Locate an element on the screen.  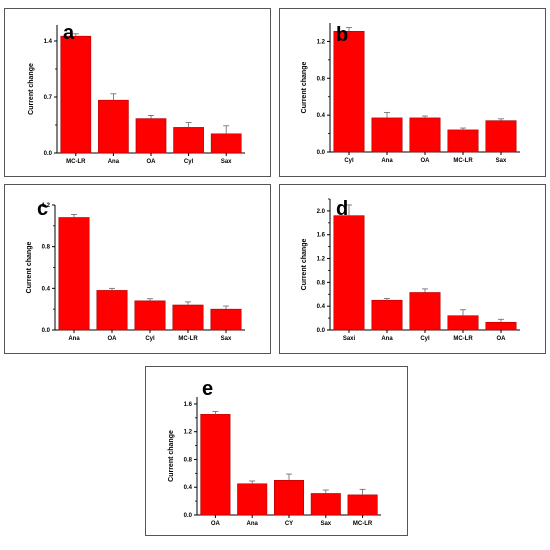
bar-a-mc-lr is located at coordinates (76, 94).